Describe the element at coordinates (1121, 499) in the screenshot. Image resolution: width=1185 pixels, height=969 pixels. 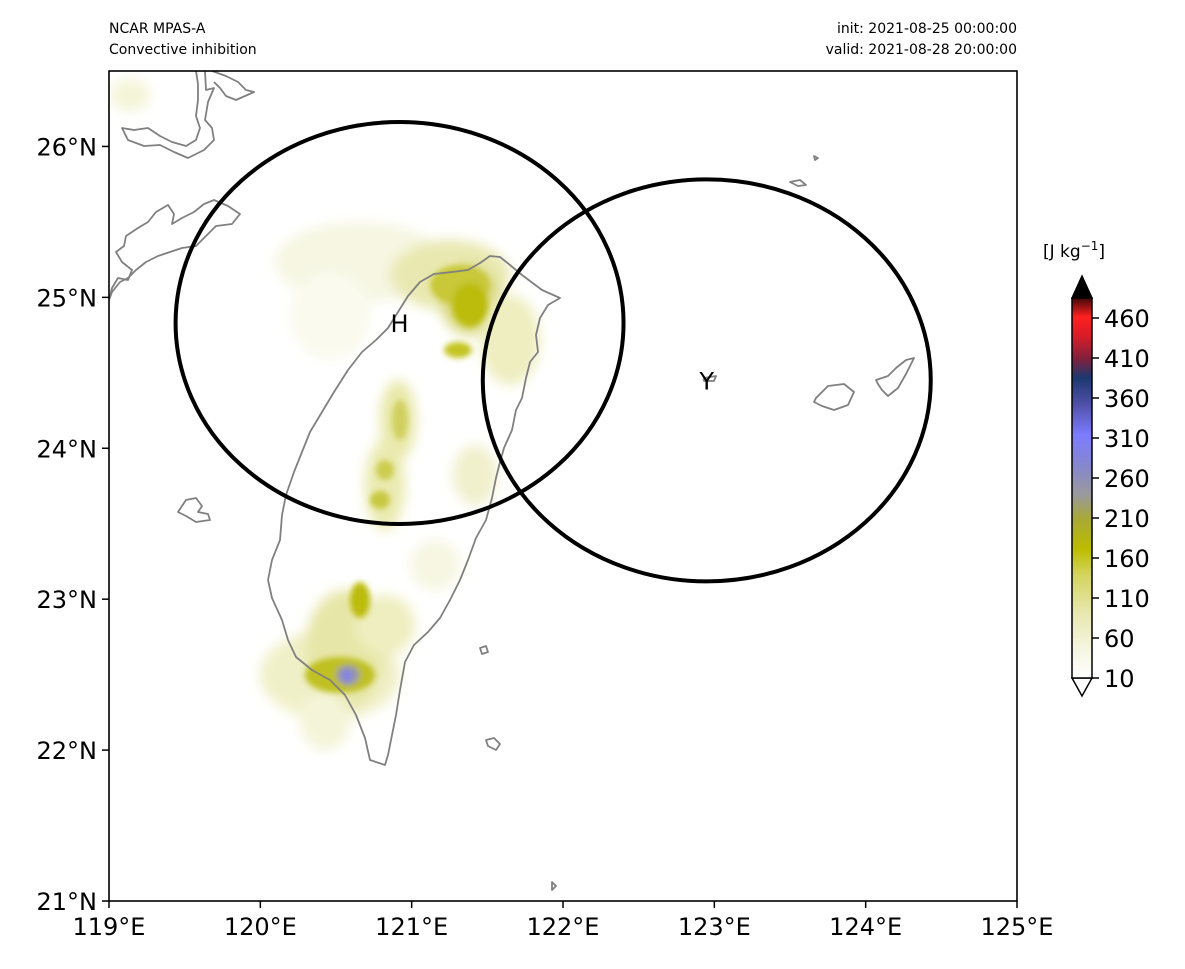
I see `colorbar-ticks: 10 60 110 160 210 260 310 360 410 460` at that location.